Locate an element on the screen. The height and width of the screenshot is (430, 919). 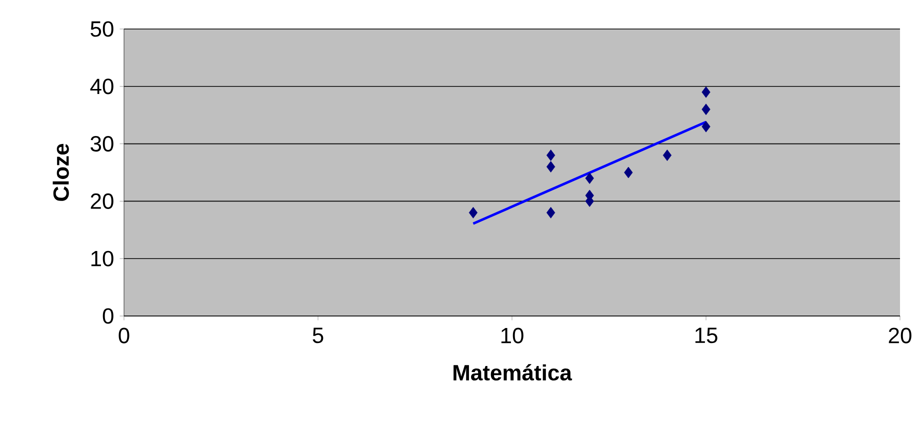
y-tick-label: 20 is located at coordinates (102, 201).